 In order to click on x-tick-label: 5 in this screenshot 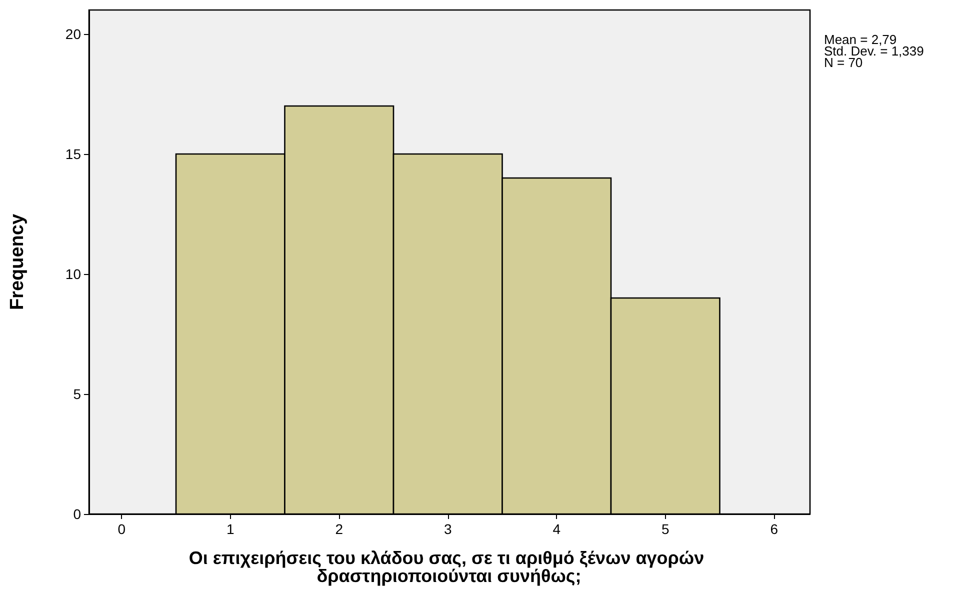, I will do `click(665, 529)`.